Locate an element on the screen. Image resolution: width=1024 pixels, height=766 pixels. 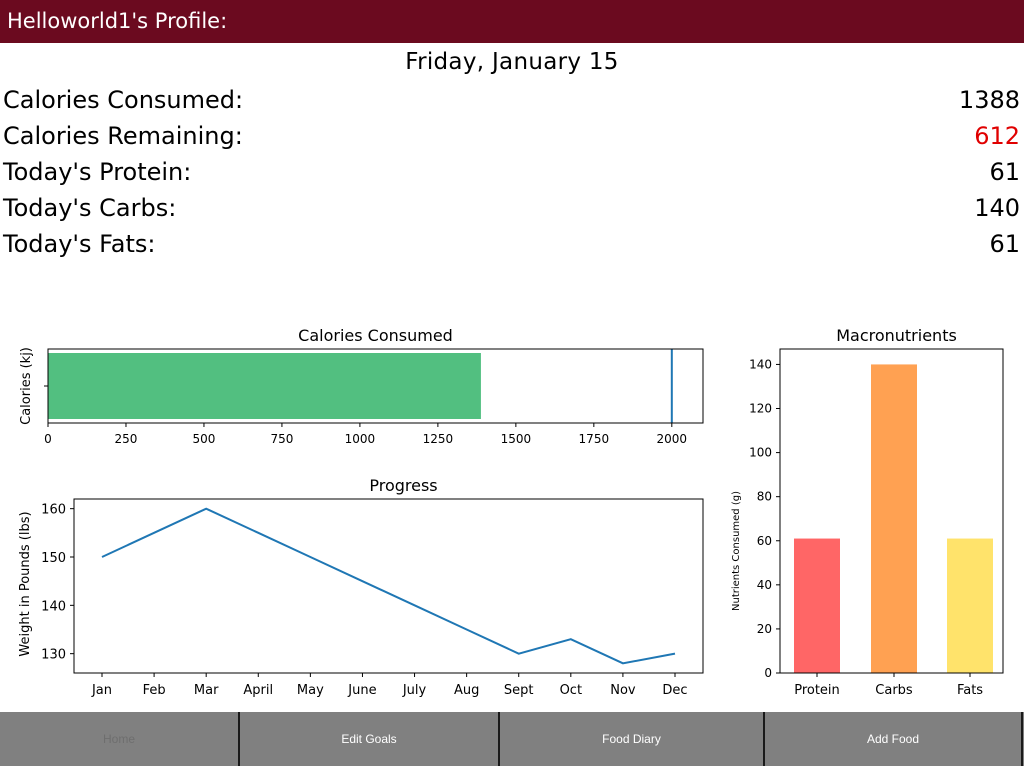
chart-title: Macronutrients is located at coordinates (896, 335).